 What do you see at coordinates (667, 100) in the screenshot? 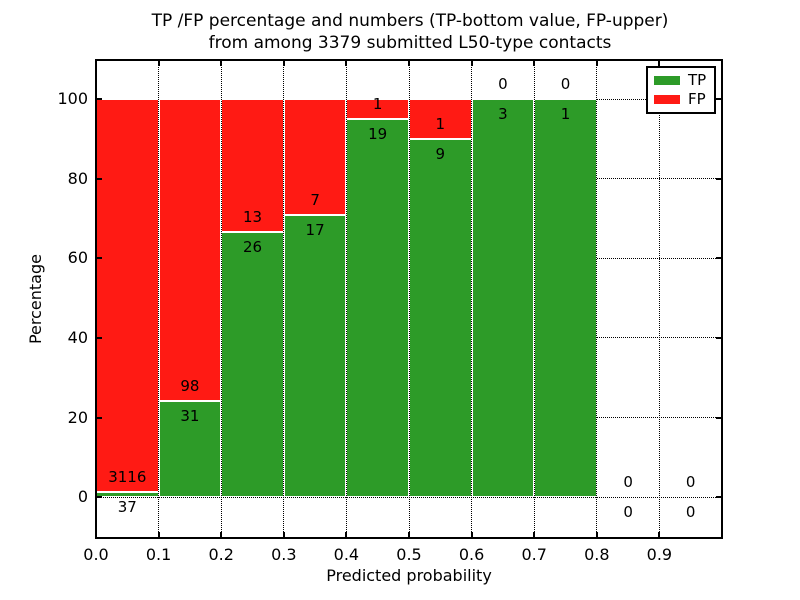
I see `fp-swatch-icon` at bounding box center [667, 100].